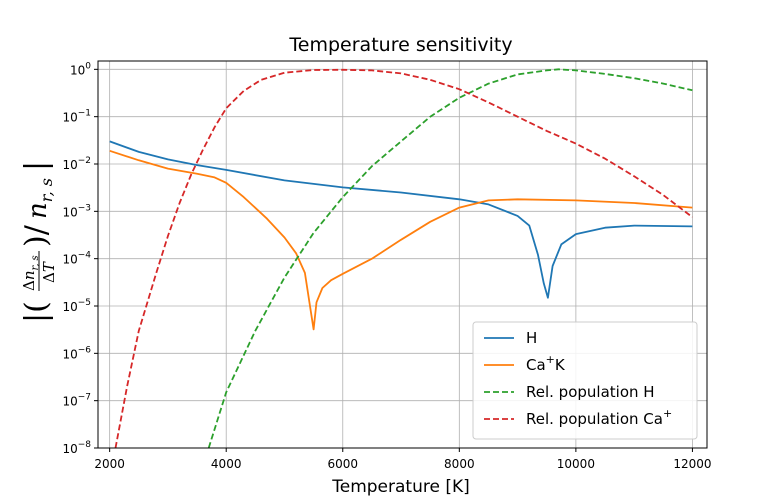 The image size is (784, 503). I want to click on y-tick-label: 10⁻⁵, so click(76, 306).